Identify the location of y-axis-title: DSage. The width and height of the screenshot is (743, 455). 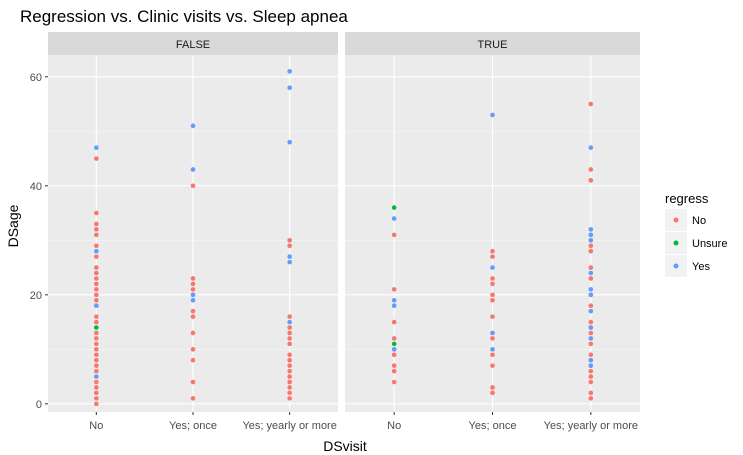
(13, 225).